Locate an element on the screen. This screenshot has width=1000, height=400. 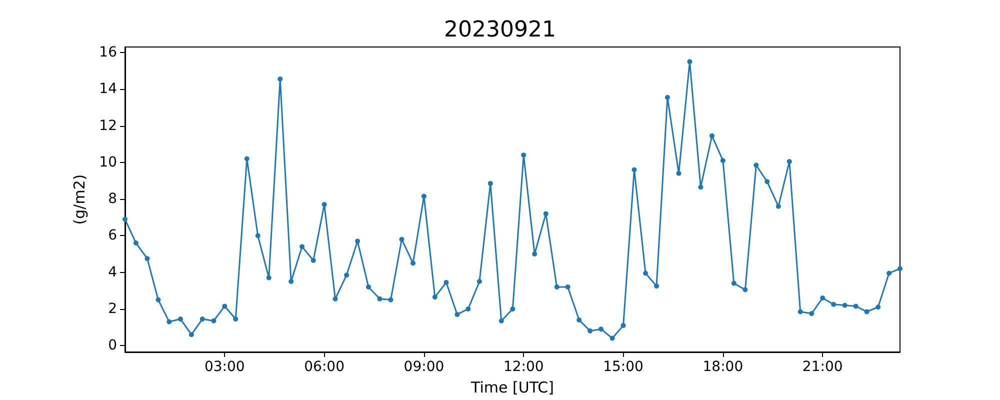
y-tick-label: 6 is located at coordinates (113, 236).